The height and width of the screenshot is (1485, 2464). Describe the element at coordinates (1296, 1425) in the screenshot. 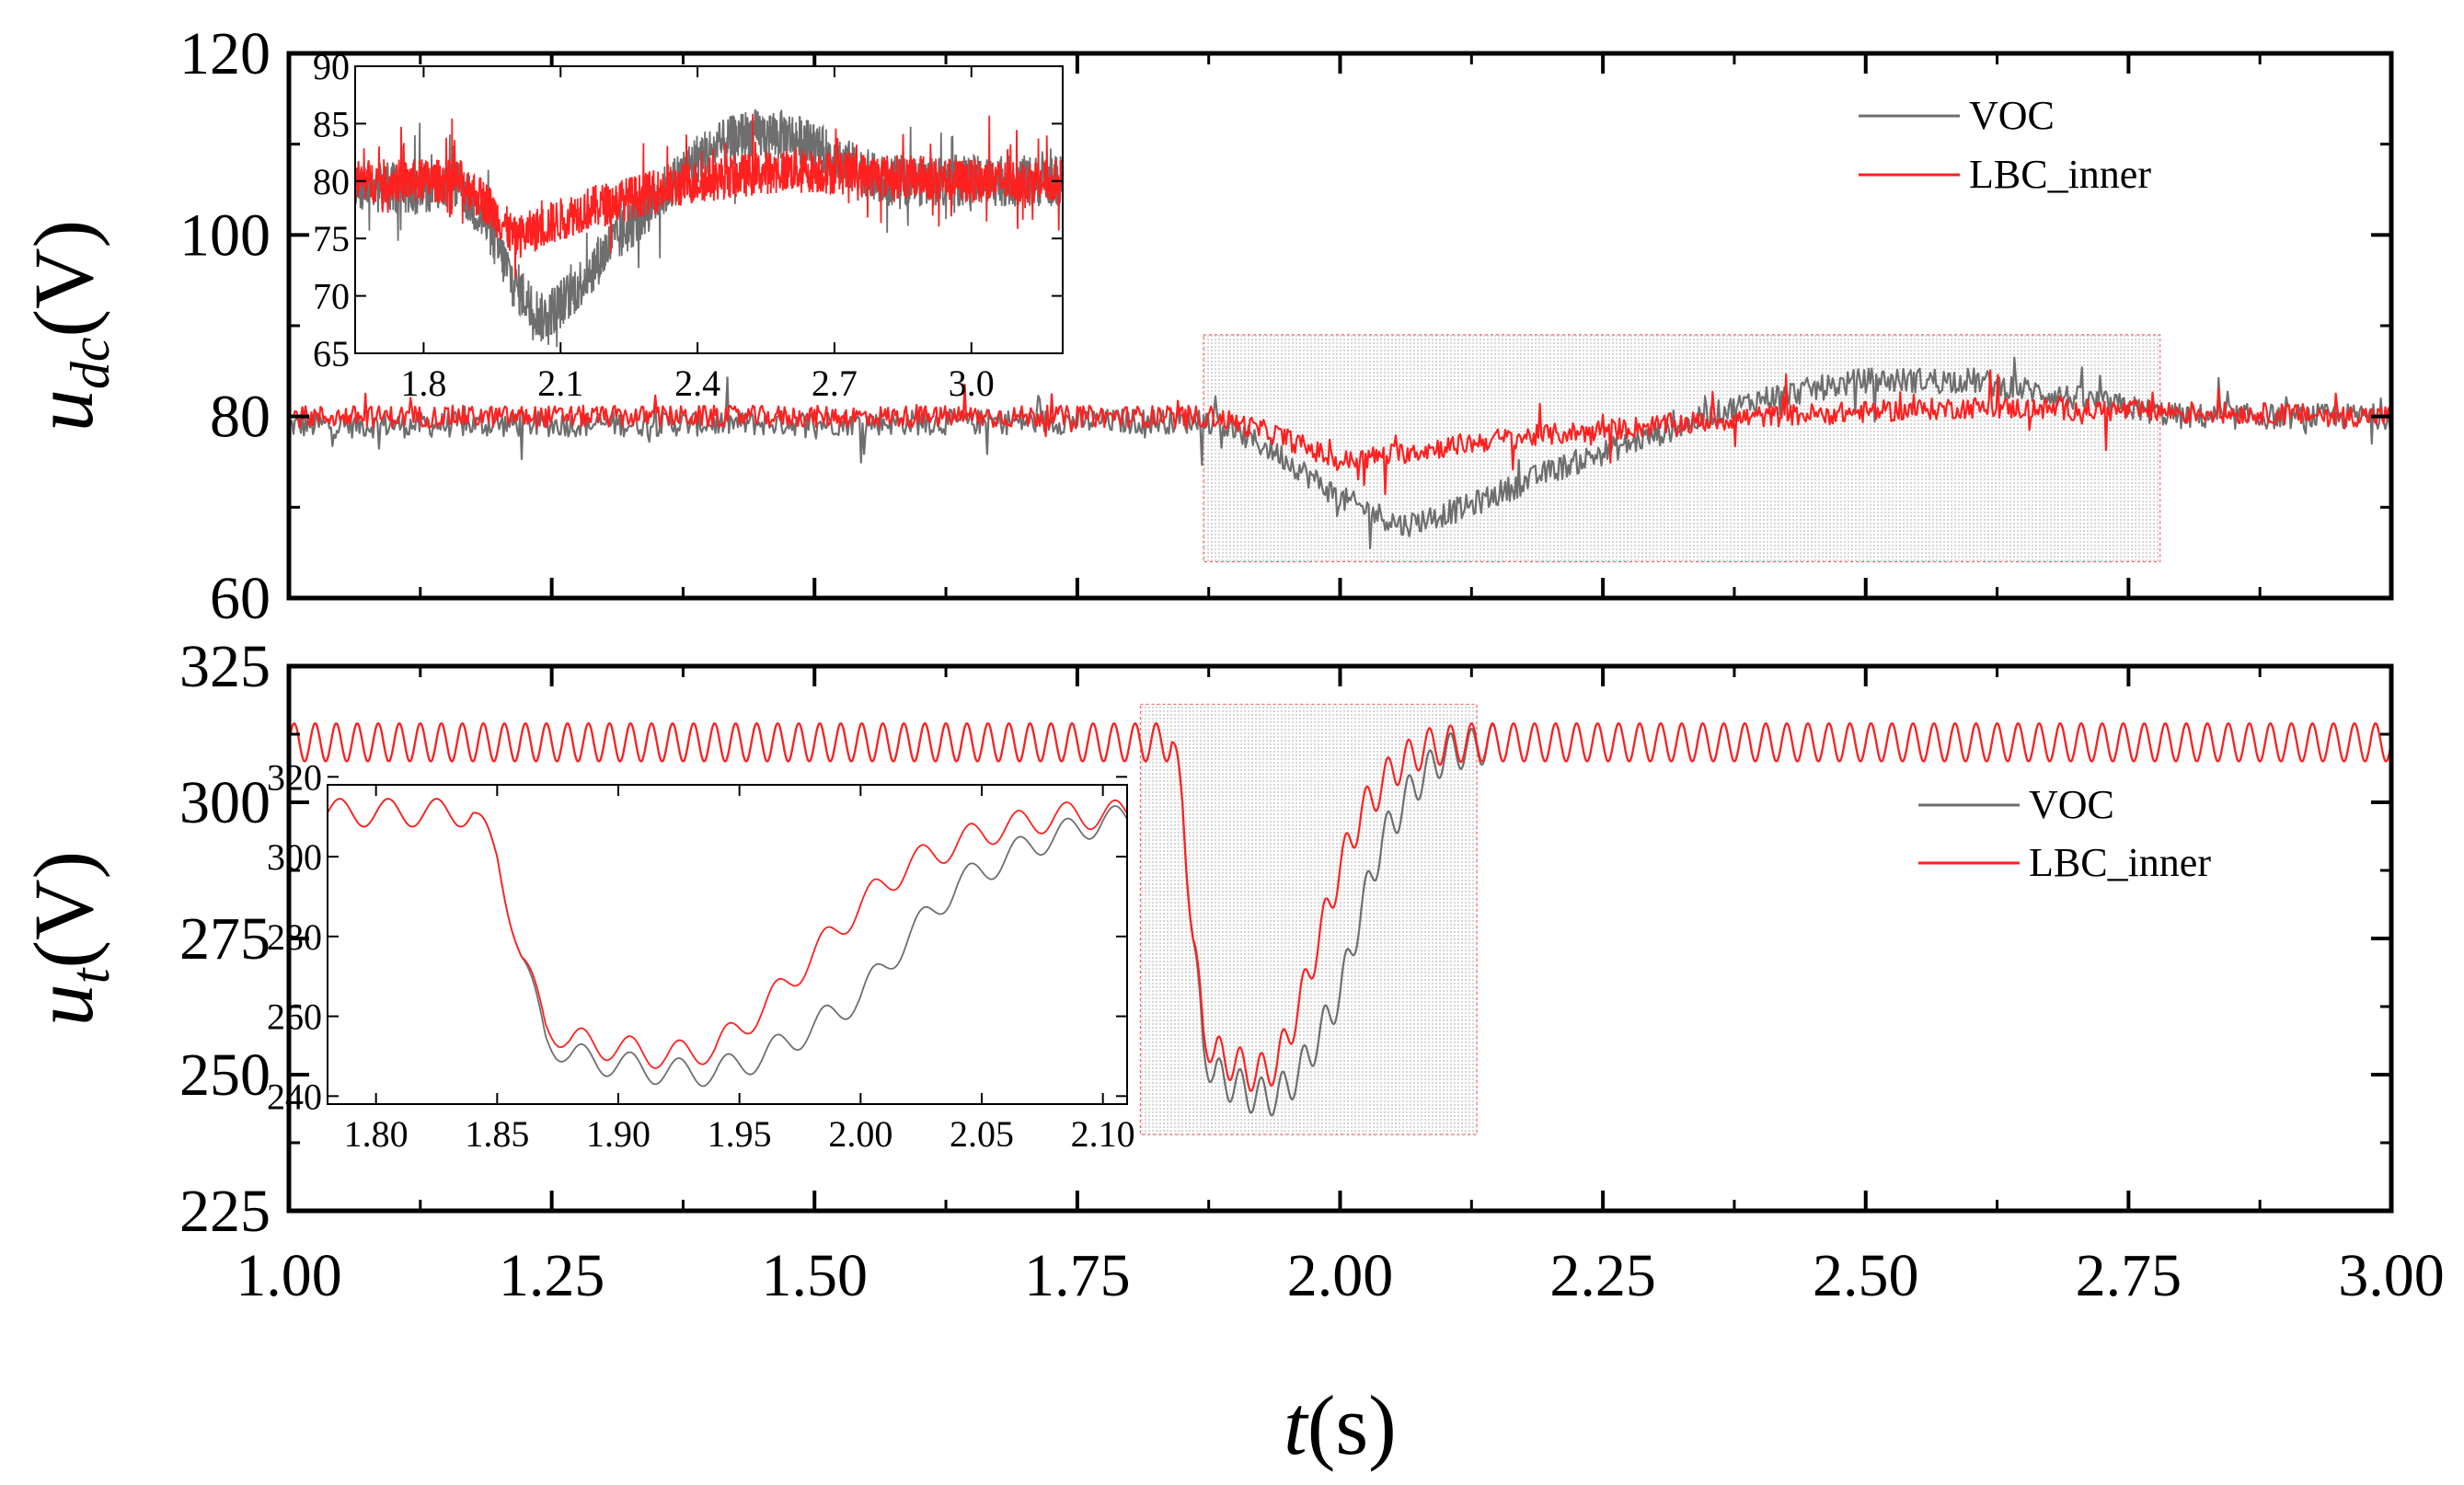

I see `x-axis-symbol: t` at that location.